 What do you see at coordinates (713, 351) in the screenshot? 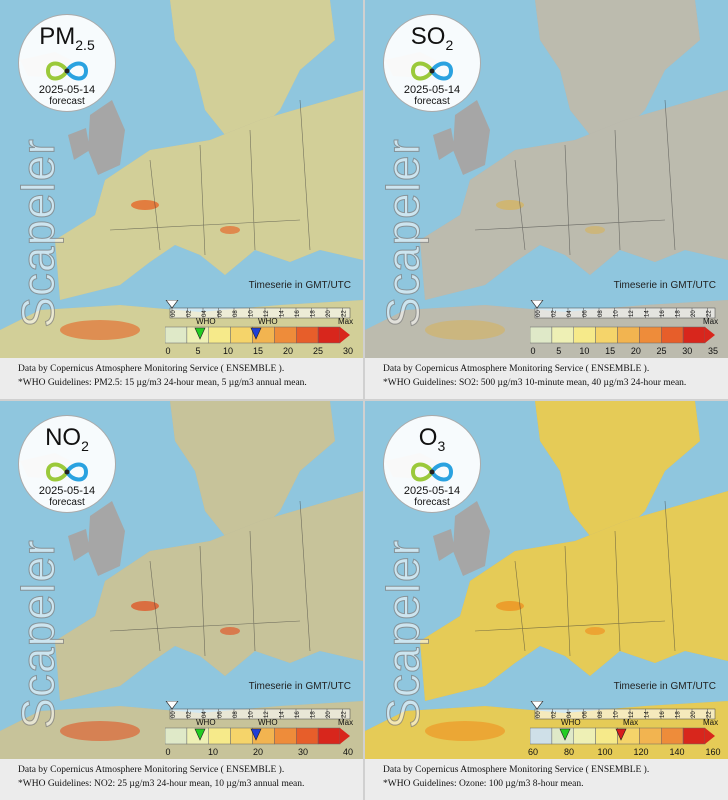
I see `scale-tick-label: 35` at bounding box center [713, 351].